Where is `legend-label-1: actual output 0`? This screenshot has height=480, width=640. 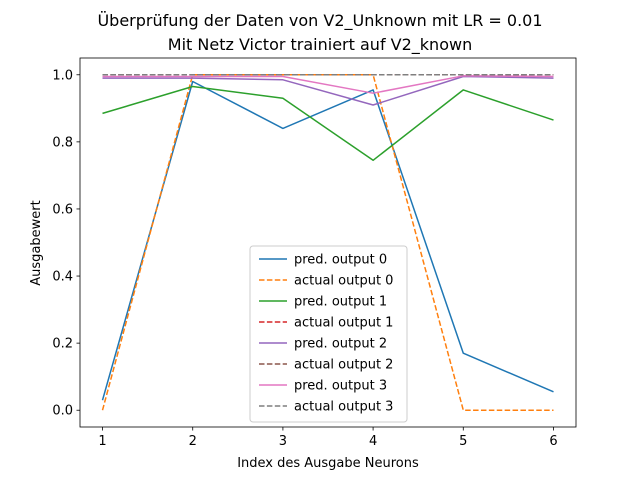
legend-label-1: actual output 0 is located at coordinates (343, 281).